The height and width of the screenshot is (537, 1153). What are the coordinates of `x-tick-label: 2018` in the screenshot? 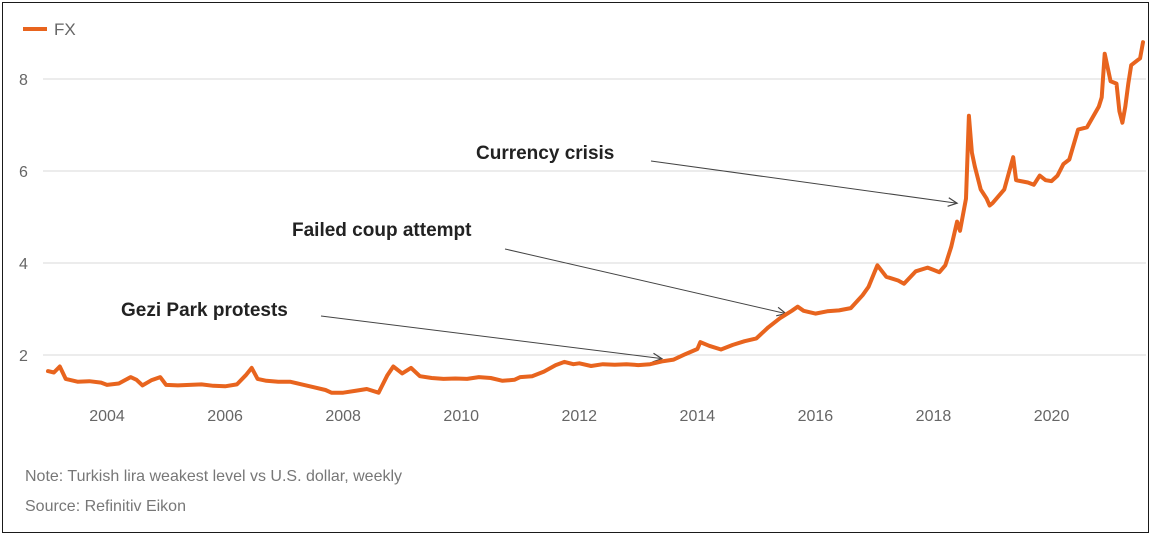 It's located at (934, 416).